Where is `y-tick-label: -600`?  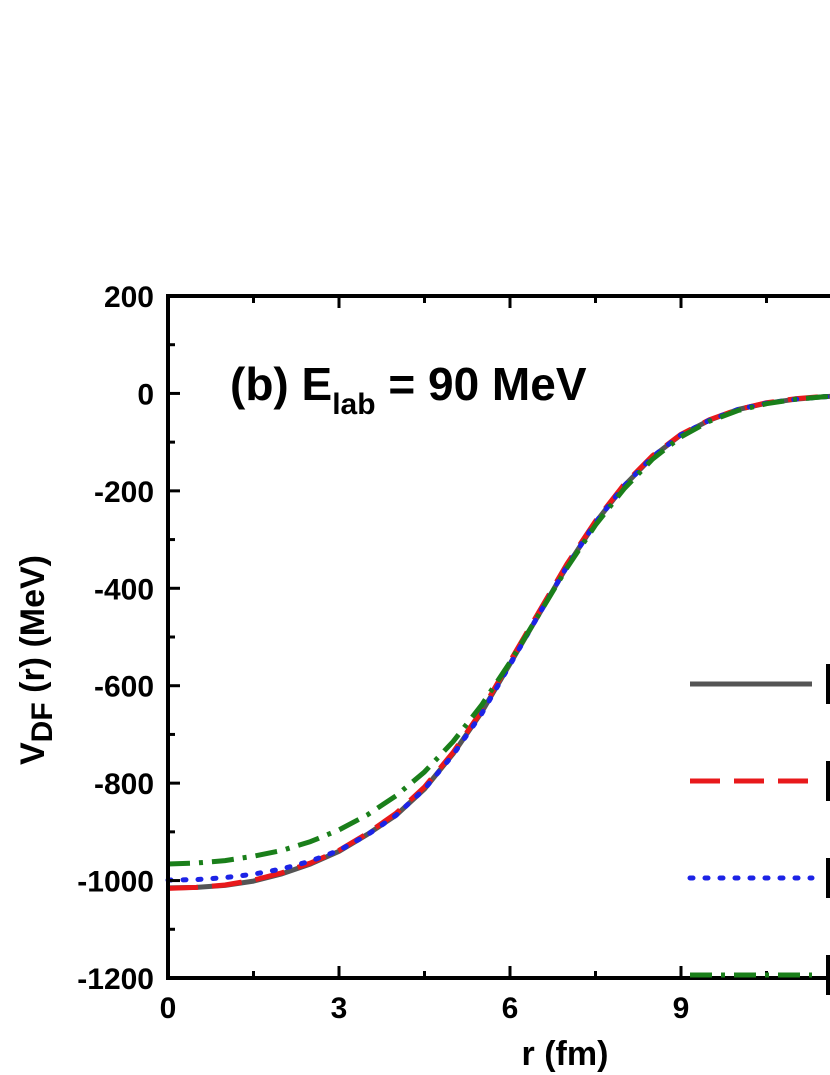 y-tick-label: -600 is located at coordinates (124, 687).